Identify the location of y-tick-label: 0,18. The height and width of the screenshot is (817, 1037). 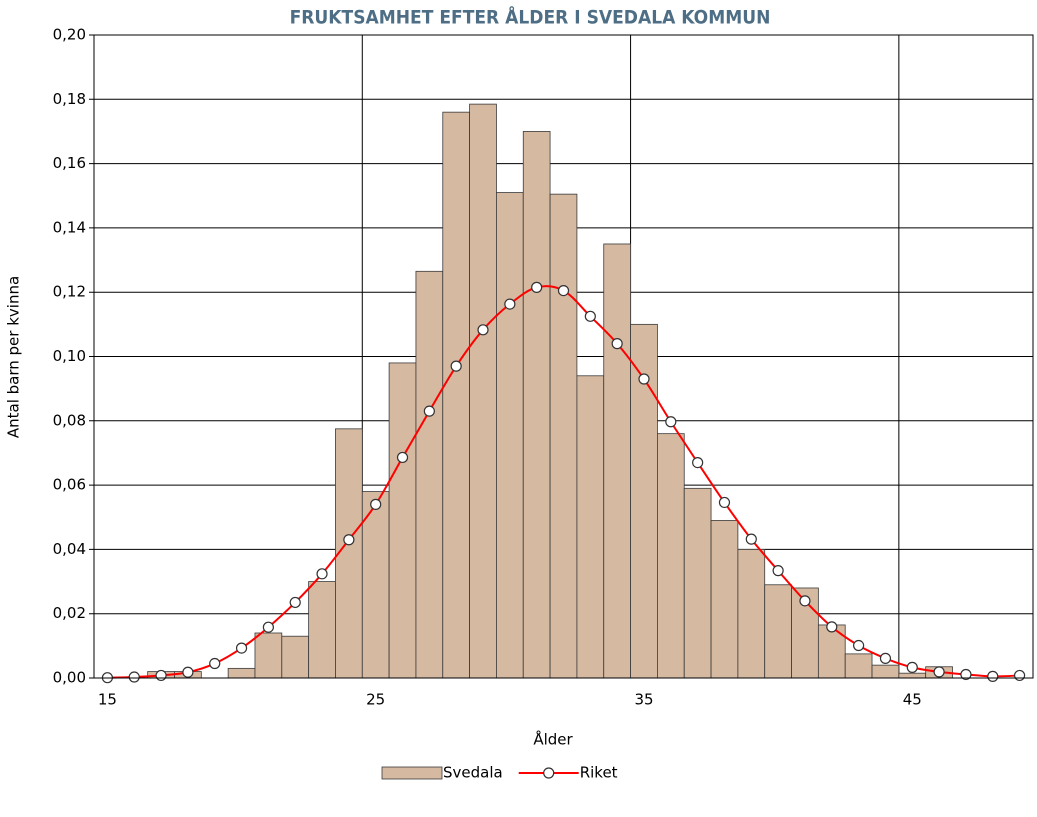
(69, 99).